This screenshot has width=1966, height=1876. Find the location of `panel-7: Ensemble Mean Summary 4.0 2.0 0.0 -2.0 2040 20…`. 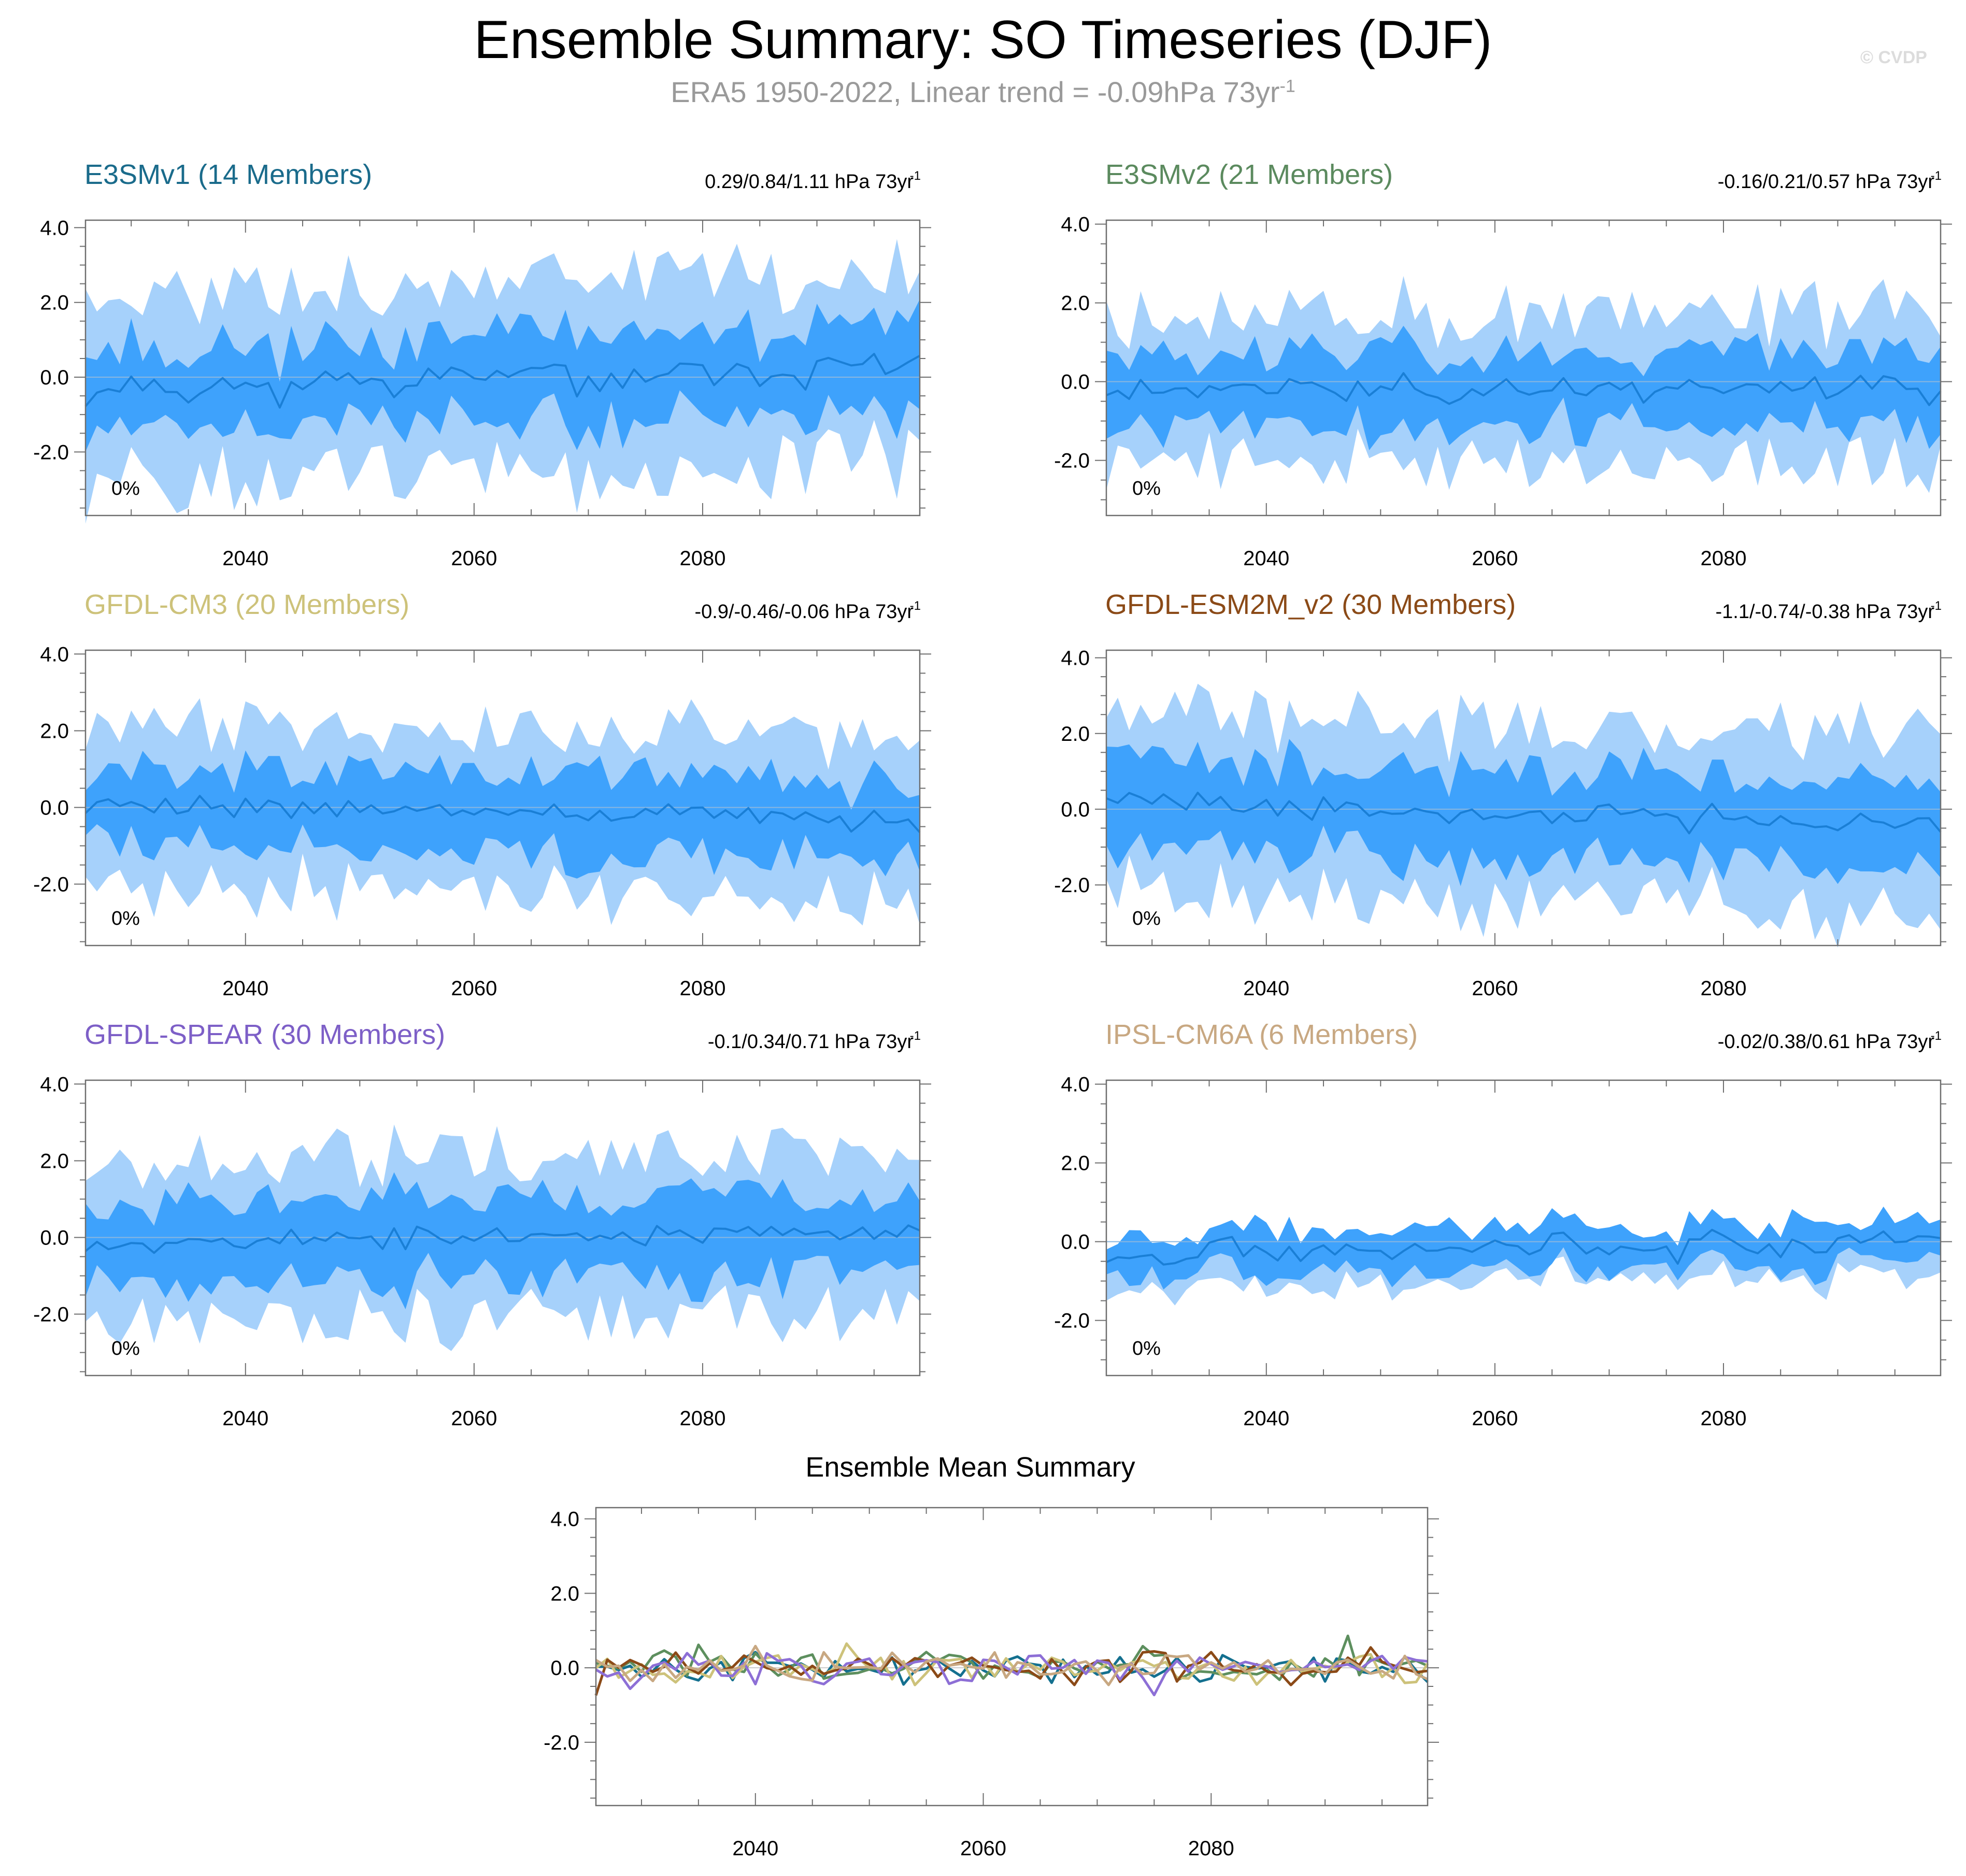

panel-7: Ensemble Mean Summary 4.0 2.0 0.0 -2.0 2040 20… is located at coordinates (991, 1656).